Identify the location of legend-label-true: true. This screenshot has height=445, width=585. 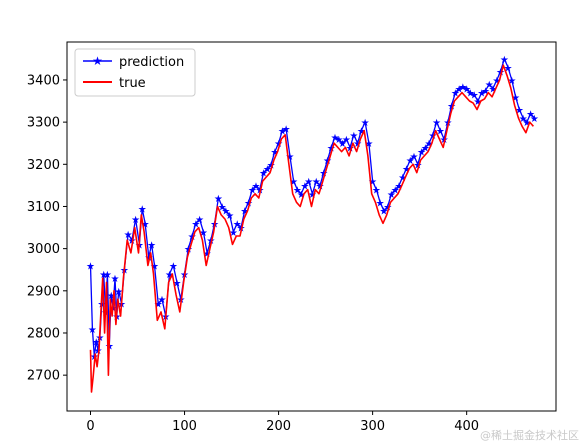
(132, 83).